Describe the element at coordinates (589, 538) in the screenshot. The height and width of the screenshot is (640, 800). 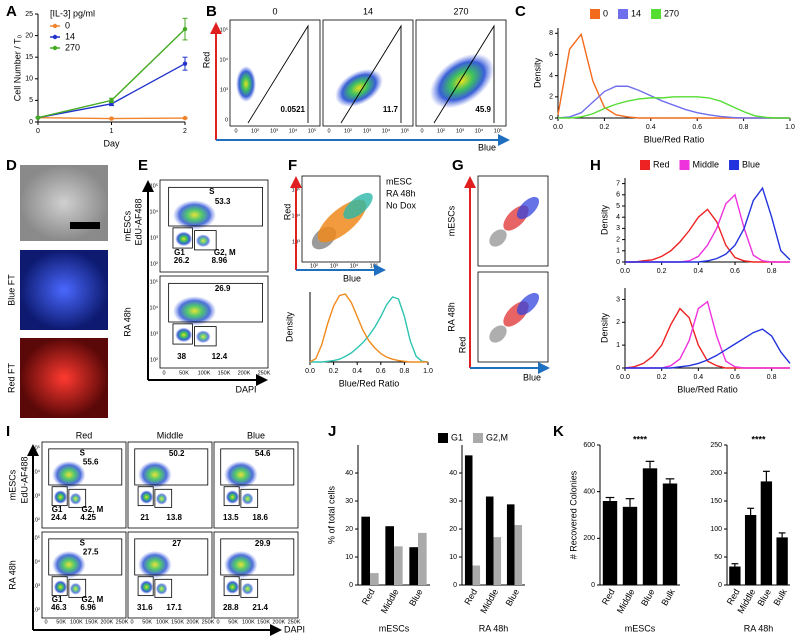
I see `y-tick-label: 200` at that location.